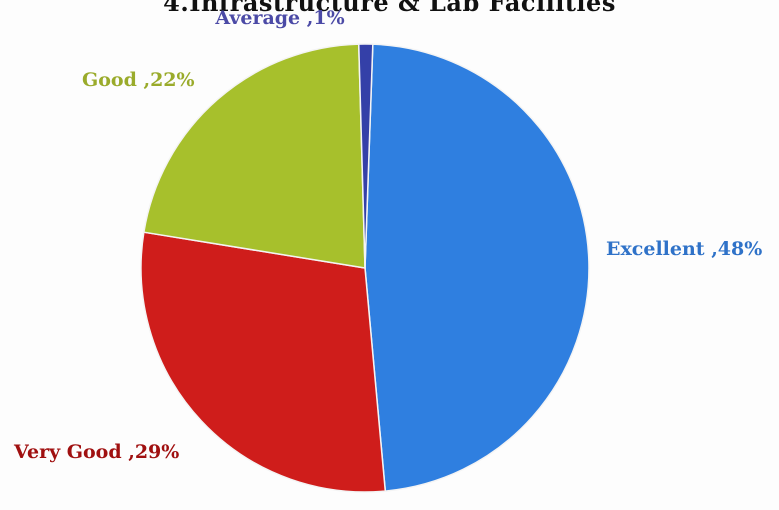 The height and width of the screenshot is (510, 779). What do you see at coordinates (684, 249) in the screenshot?
I see `slice-label-excellent: Excellent ,48%` at bounding box center [684, 249].